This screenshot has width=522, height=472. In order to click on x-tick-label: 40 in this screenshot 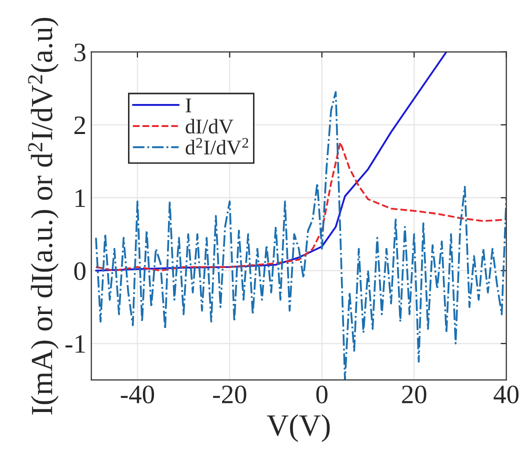, I will do `click(506, 395)`.